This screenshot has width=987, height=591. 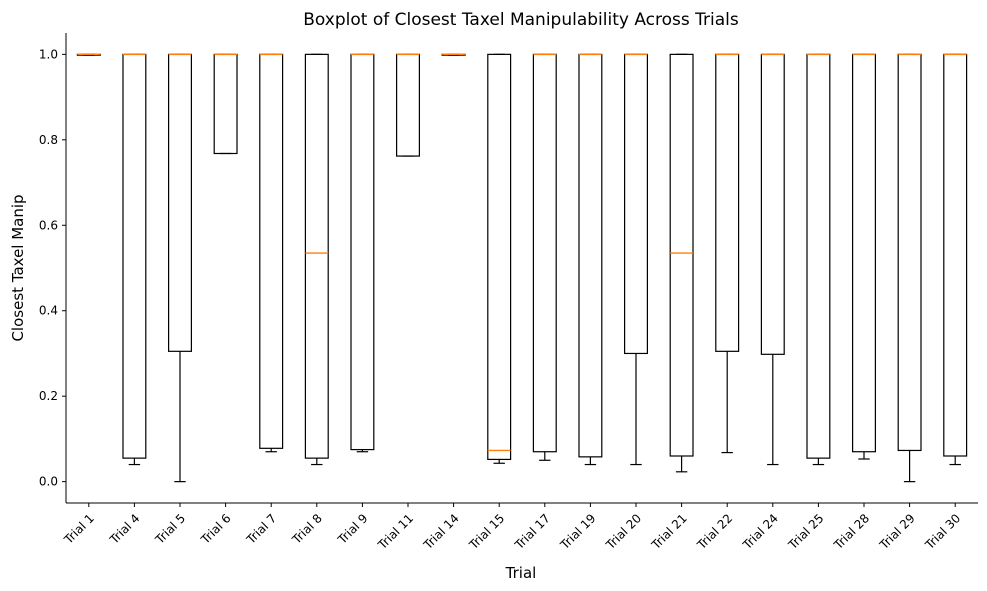 I want to click on x-tick-label: Trial 11, so click(x=395, y=531).